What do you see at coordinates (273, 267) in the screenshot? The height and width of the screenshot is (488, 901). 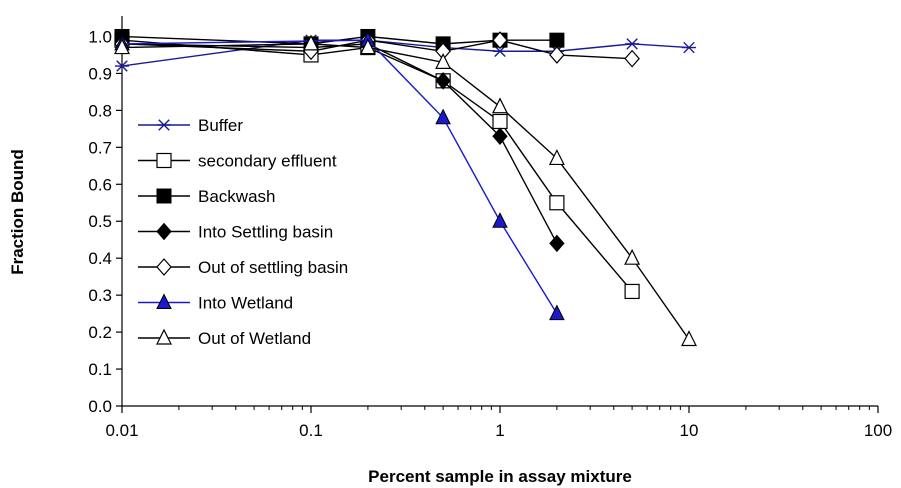 I see `legend-label: Out of settling basin` at bounding box center [273, 267].